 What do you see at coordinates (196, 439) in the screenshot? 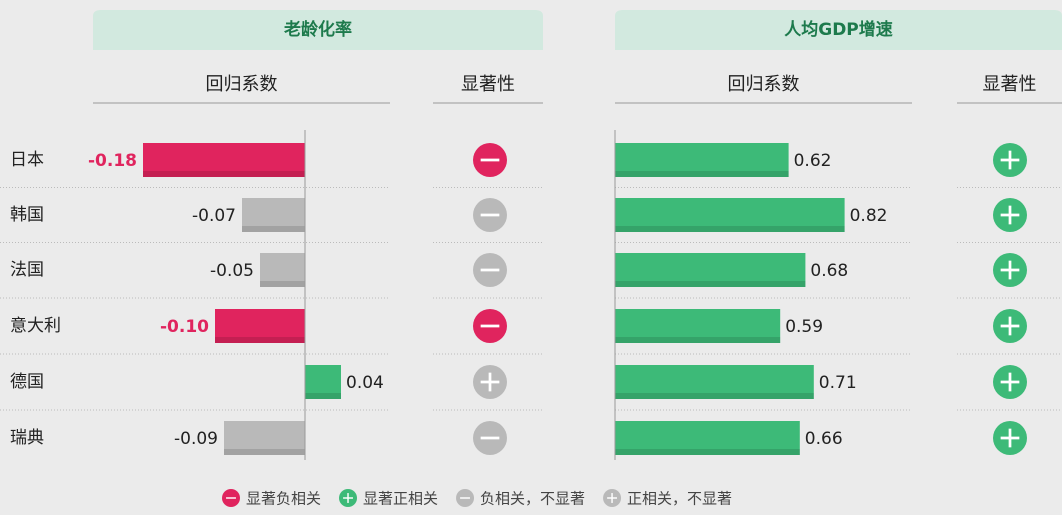
I see `value-label: -0.09` at bounding box center [196, 439].